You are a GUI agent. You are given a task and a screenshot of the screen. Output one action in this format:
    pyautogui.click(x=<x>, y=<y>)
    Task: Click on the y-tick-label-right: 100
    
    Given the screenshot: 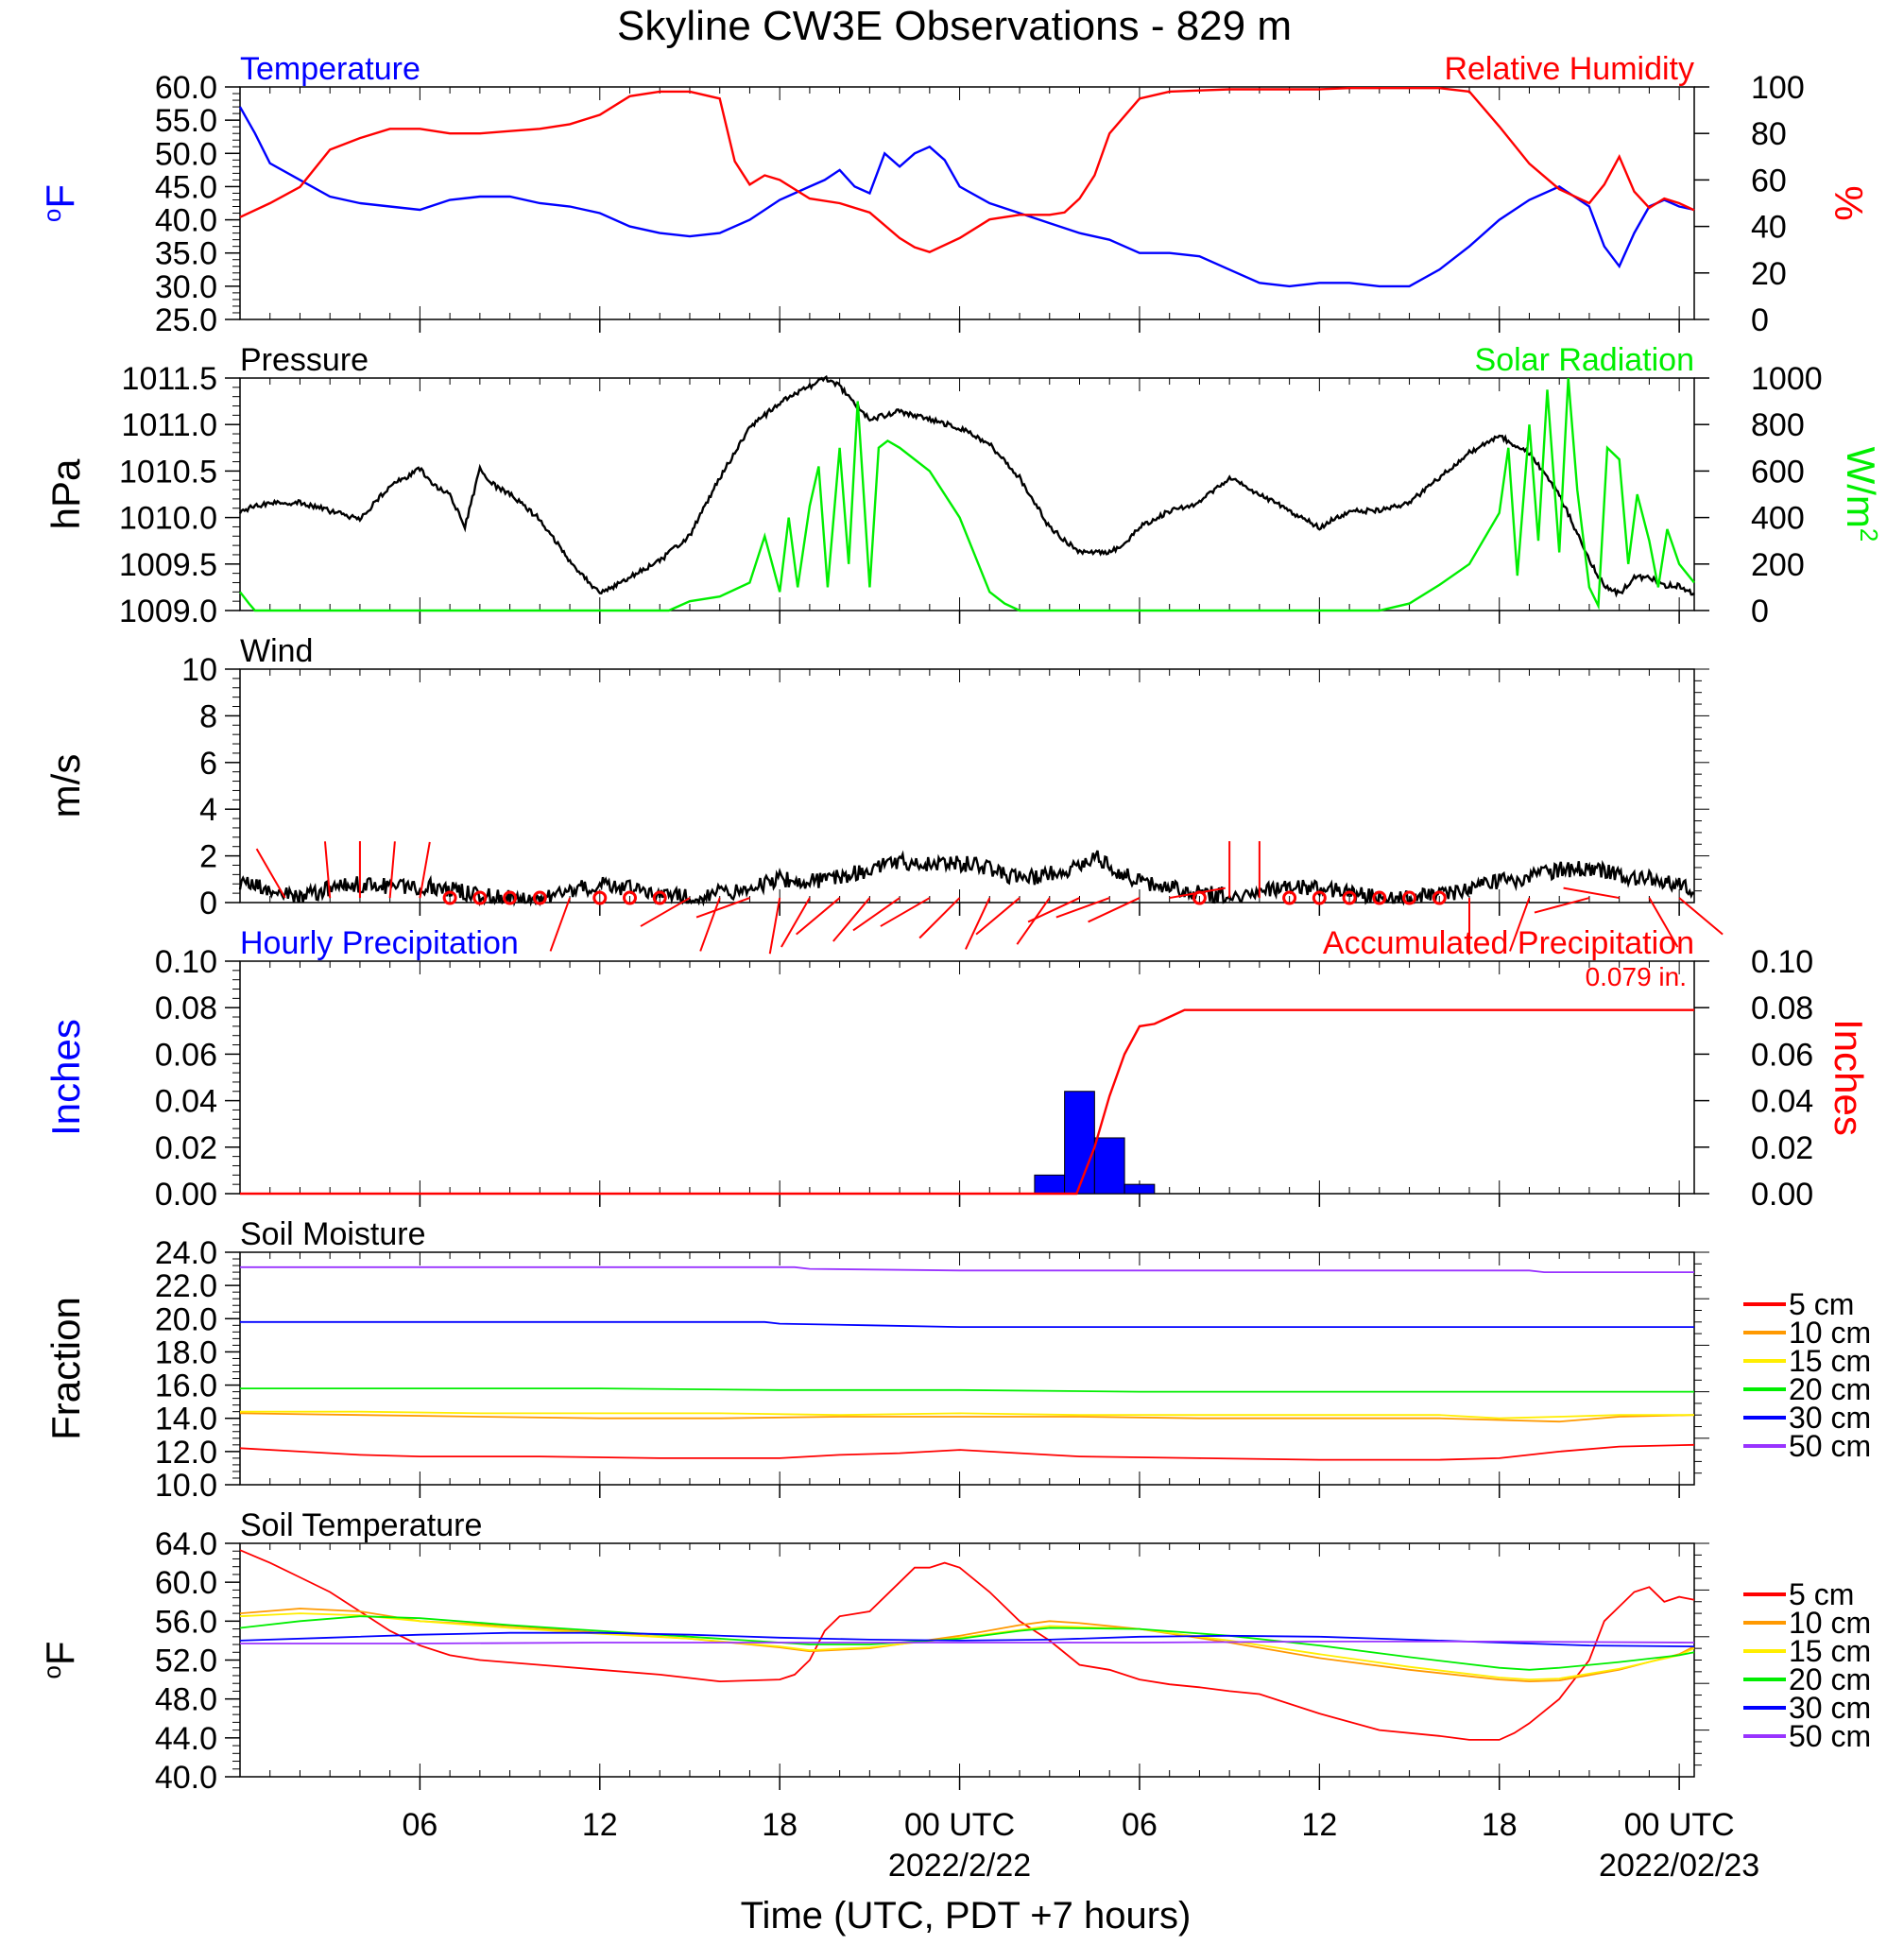 What is the action you would take?
    pyautogui.click(x=1778, y=88)
    